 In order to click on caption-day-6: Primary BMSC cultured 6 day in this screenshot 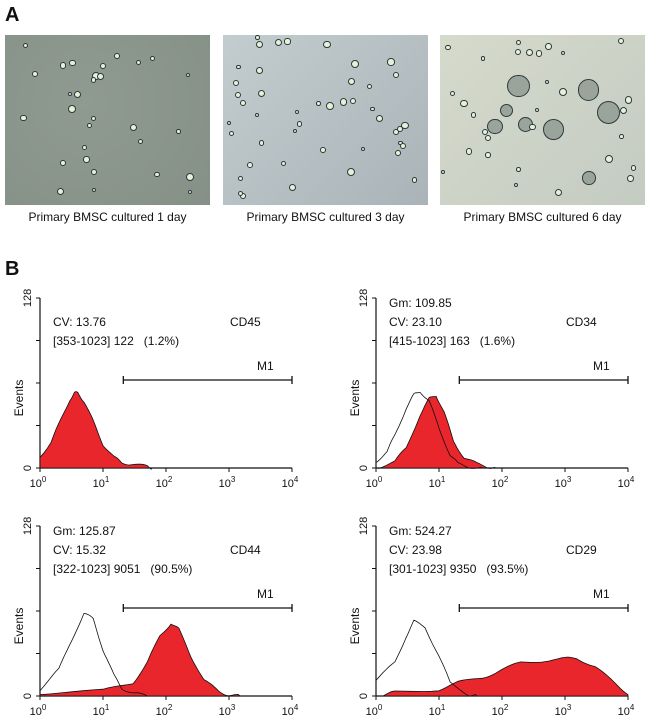, I will do `click(542, 217)`.